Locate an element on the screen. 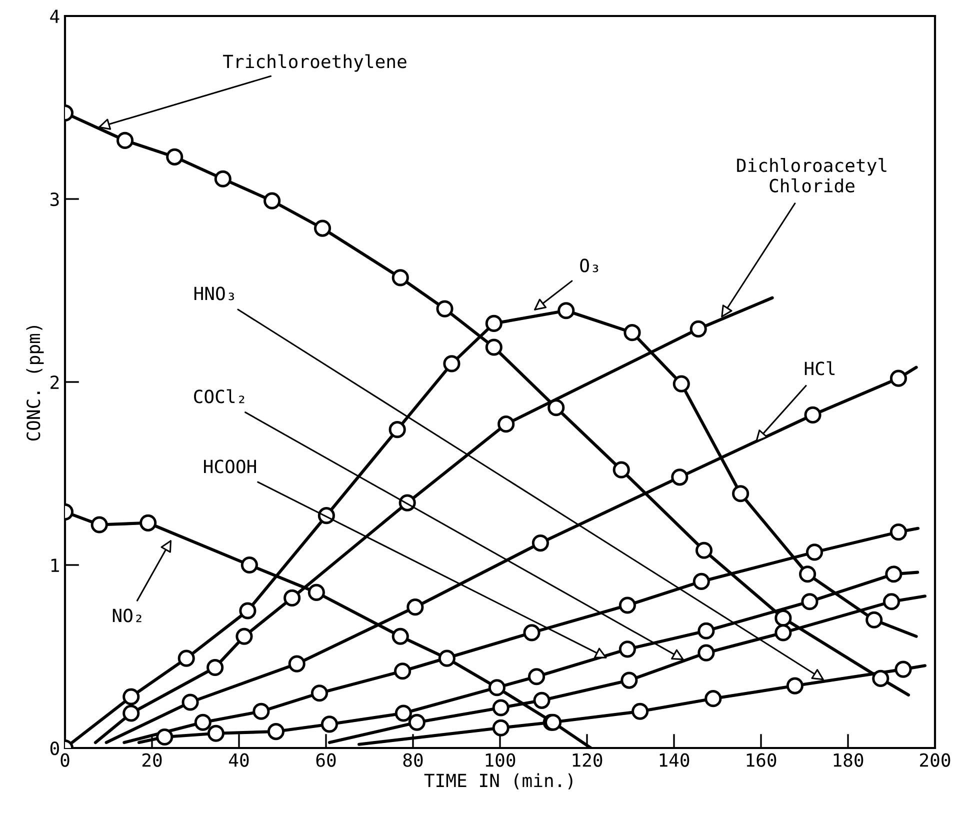  x-tick-label: 180 is located at coordinates (849, 760).